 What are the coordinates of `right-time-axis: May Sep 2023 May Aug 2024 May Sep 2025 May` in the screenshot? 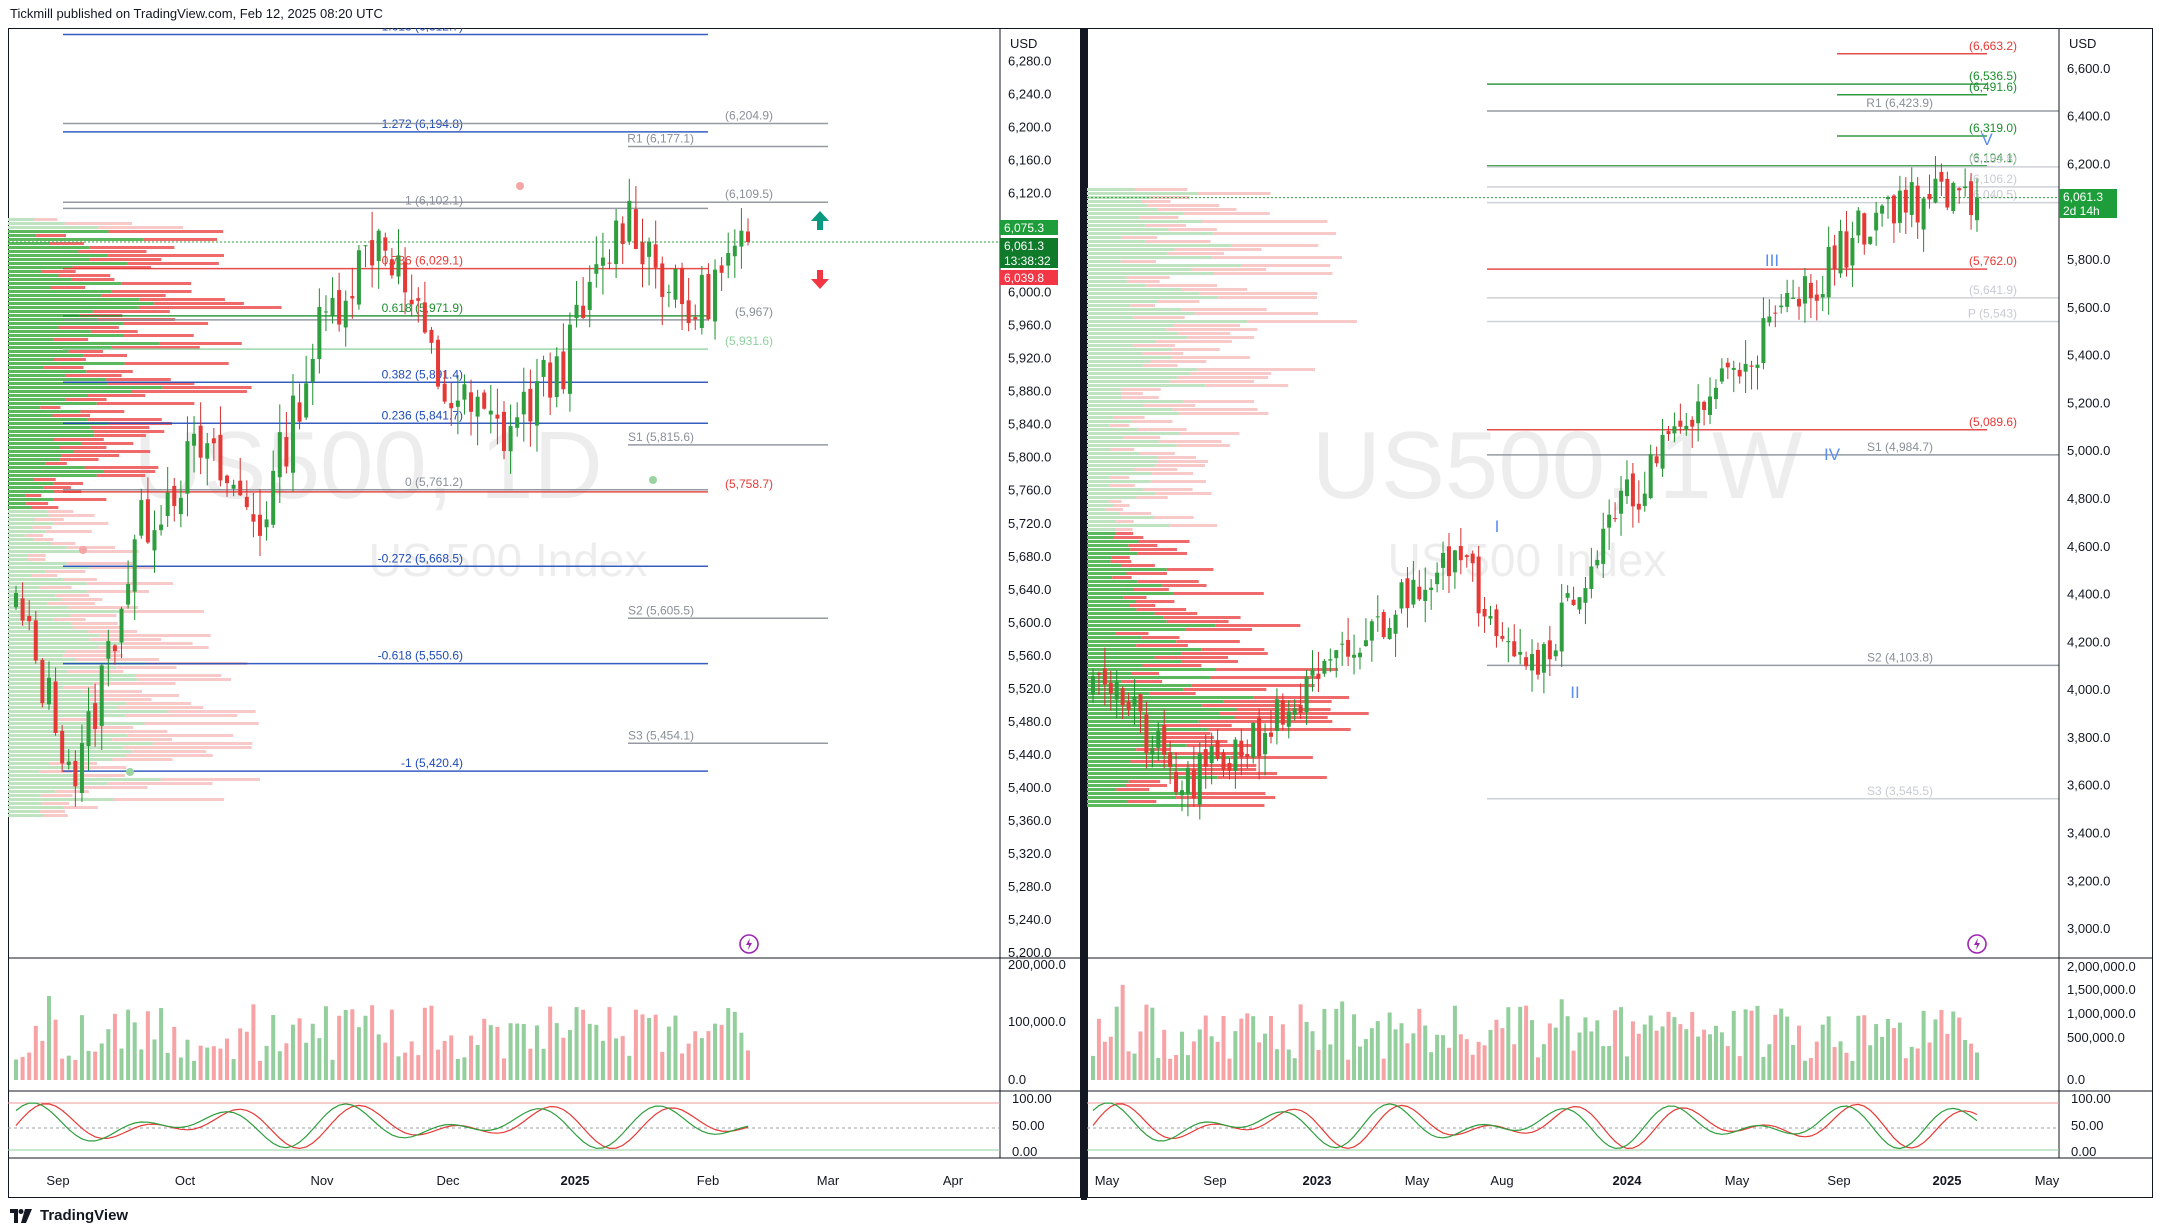 It's located at (1577, 1180).